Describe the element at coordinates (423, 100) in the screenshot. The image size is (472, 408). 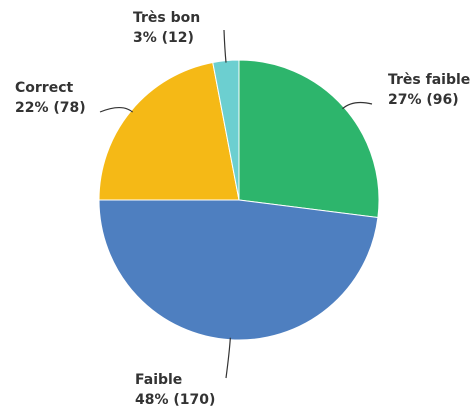
I see `slice-value-label: 27% (96)` at that location.